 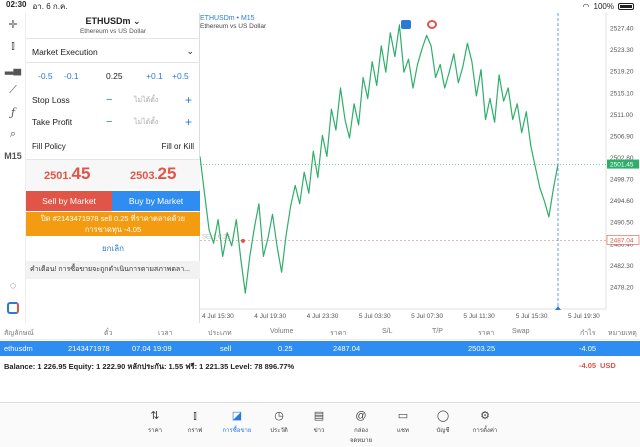 I want to click on col-price: ราคา, so click(x=338, y=333).